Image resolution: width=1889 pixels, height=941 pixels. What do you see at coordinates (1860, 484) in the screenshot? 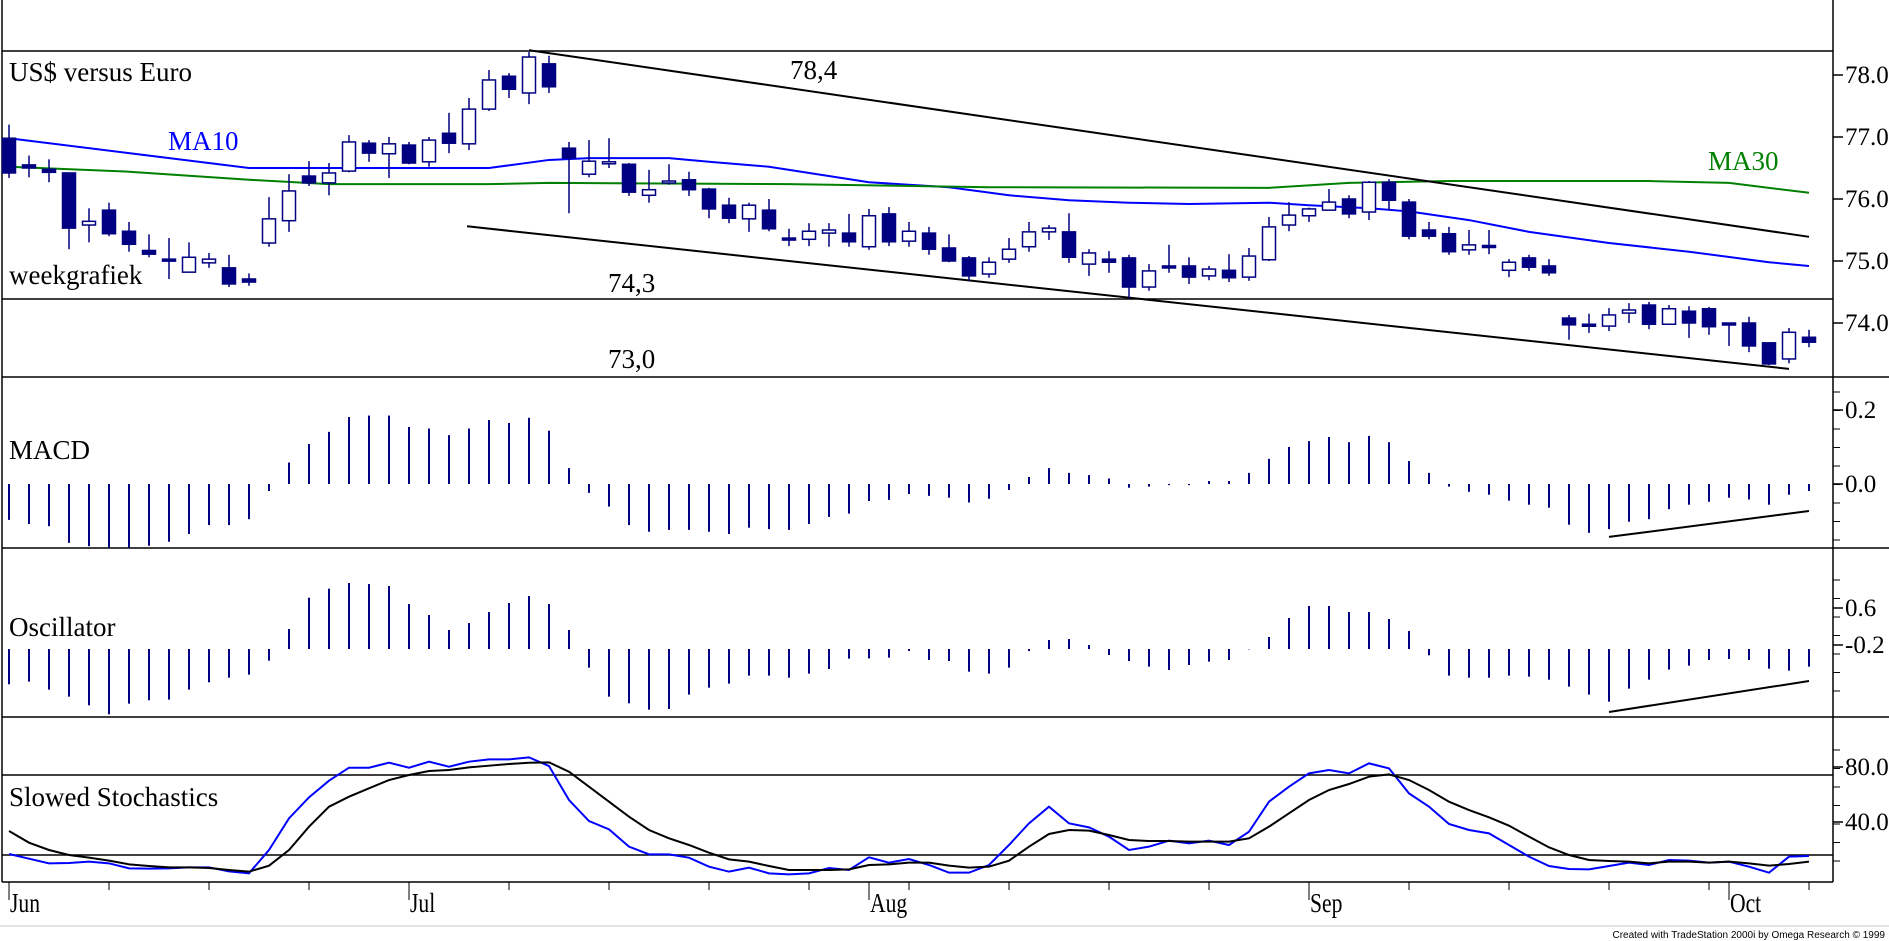
I see `macd-axis-label: 0.0` at bounding box center [1860, 484].